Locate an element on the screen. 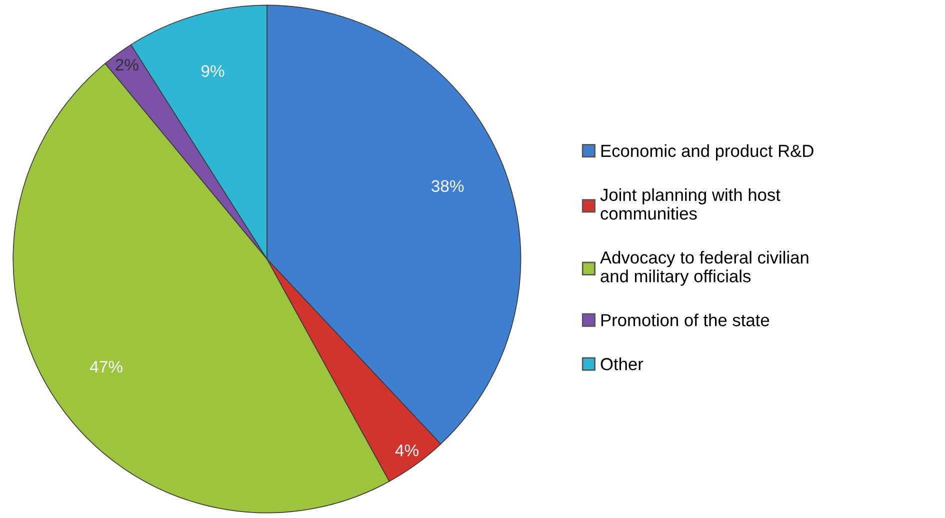 The image size is (945, 518). data-label: 4% is located at coordinates (406, 450).